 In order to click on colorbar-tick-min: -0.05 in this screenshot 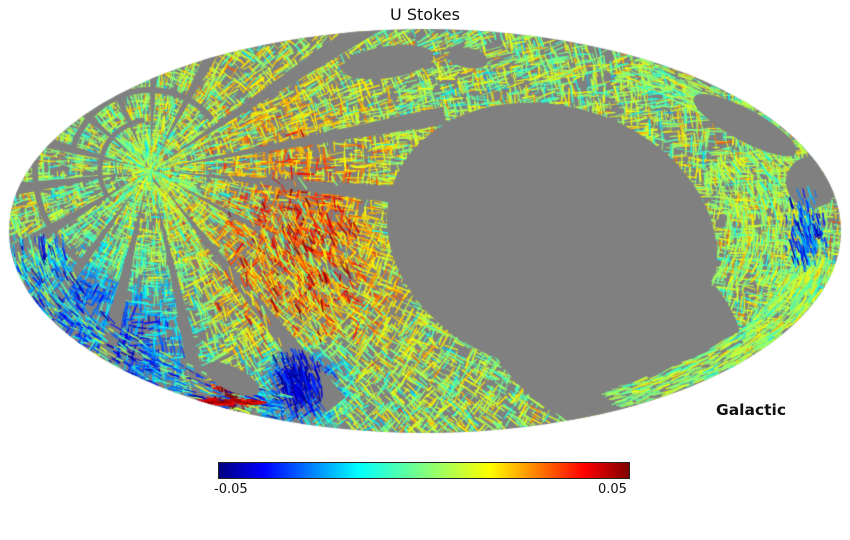, I will do `click(231, 489)`.